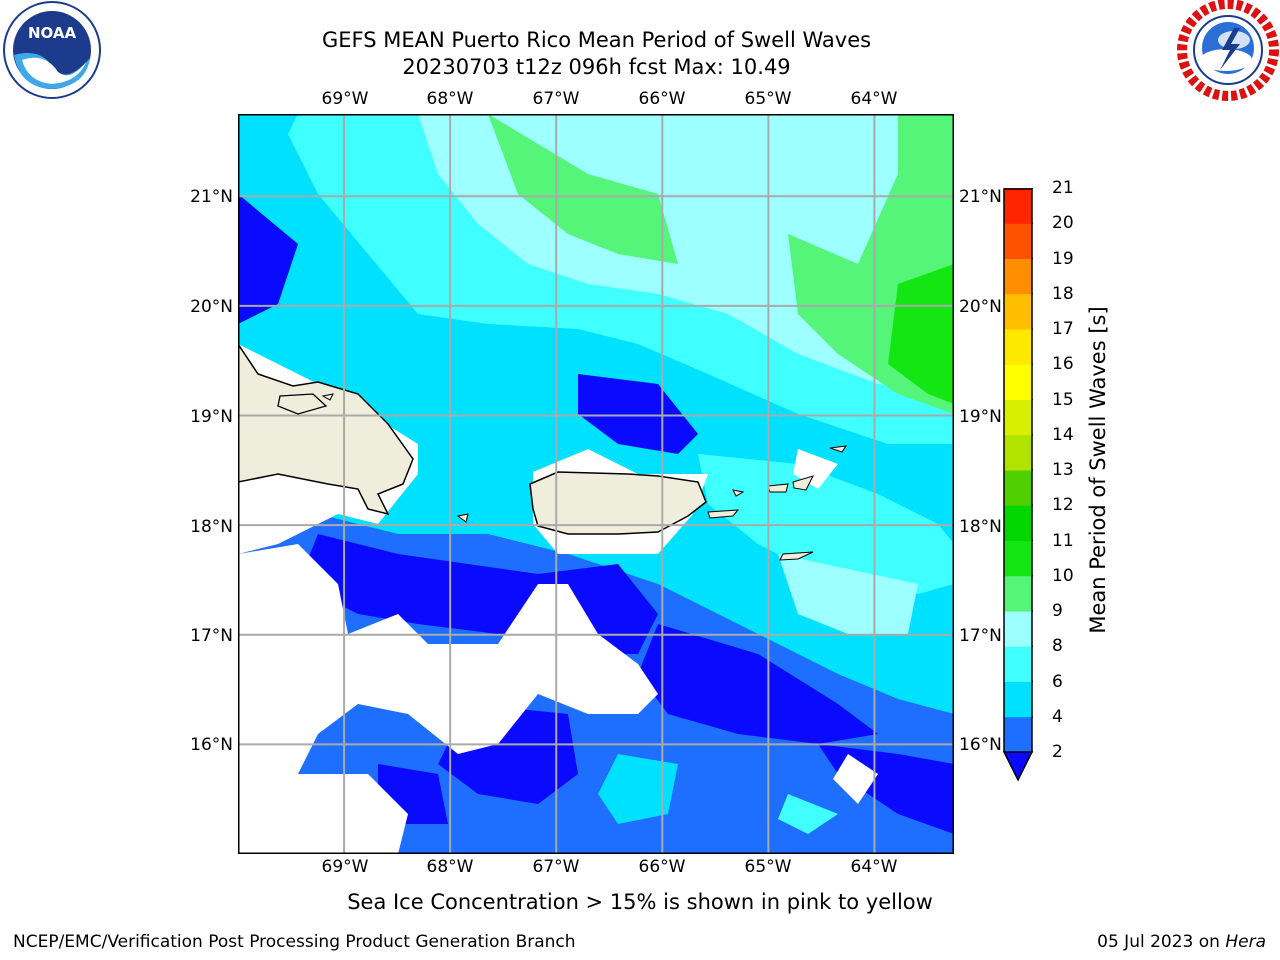 This screenshot has width=1280, height=960. I want to click on colorbar-tick-label: 10, so click(1063, 575).